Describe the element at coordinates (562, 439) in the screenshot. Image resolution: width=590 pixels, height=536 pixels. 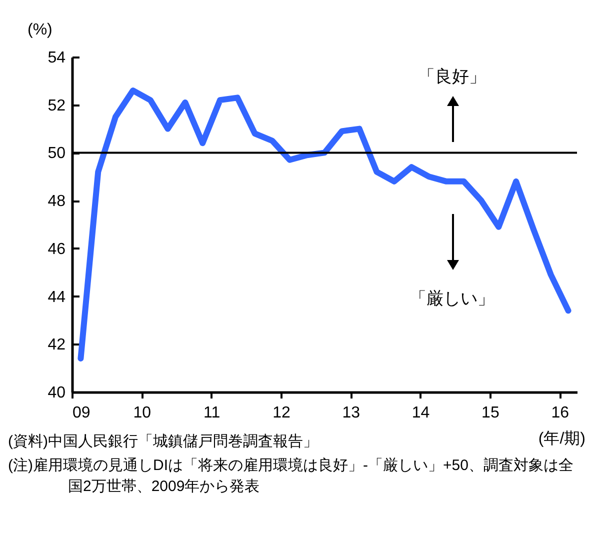
I see `x-axis-title: (年/期)` at that location.